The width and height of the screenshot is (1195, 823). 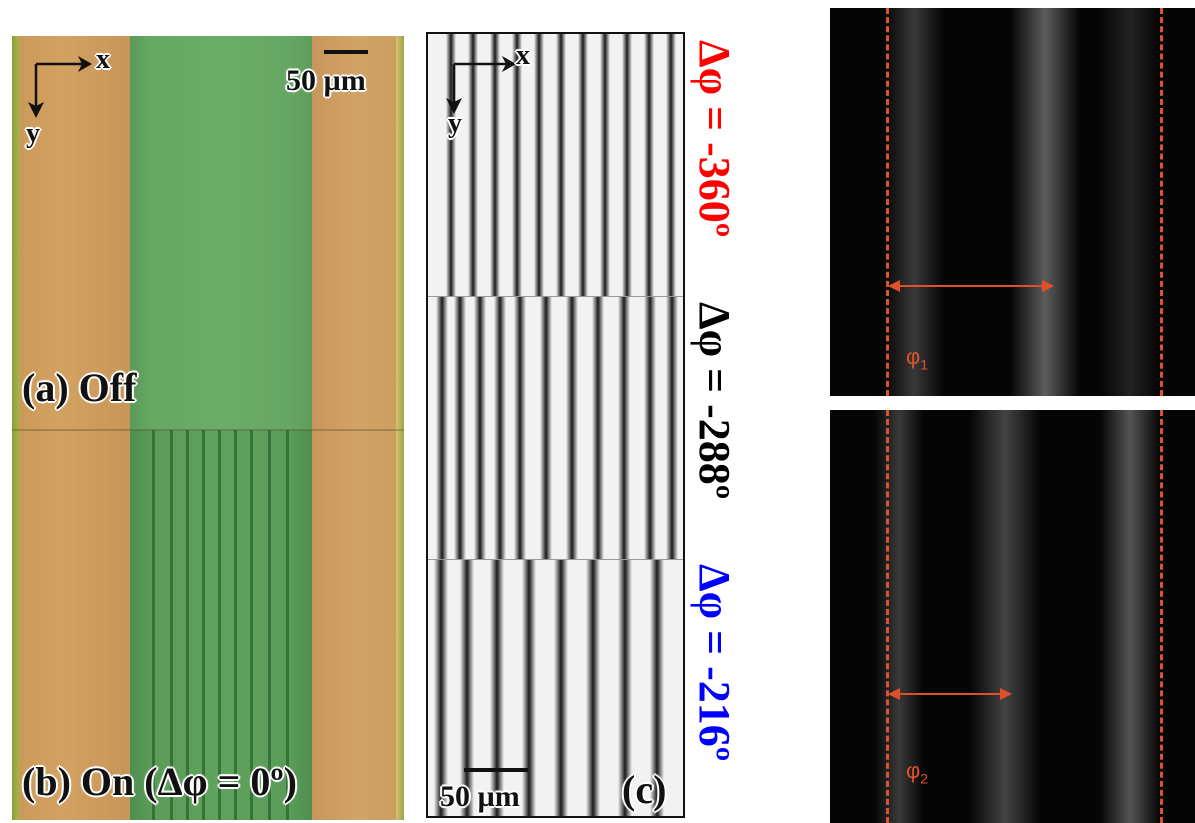 What do you see at coordinates (917, 358) in the screenshot?
I see `phi1-label: φ1` at bounding box center [917, 358].